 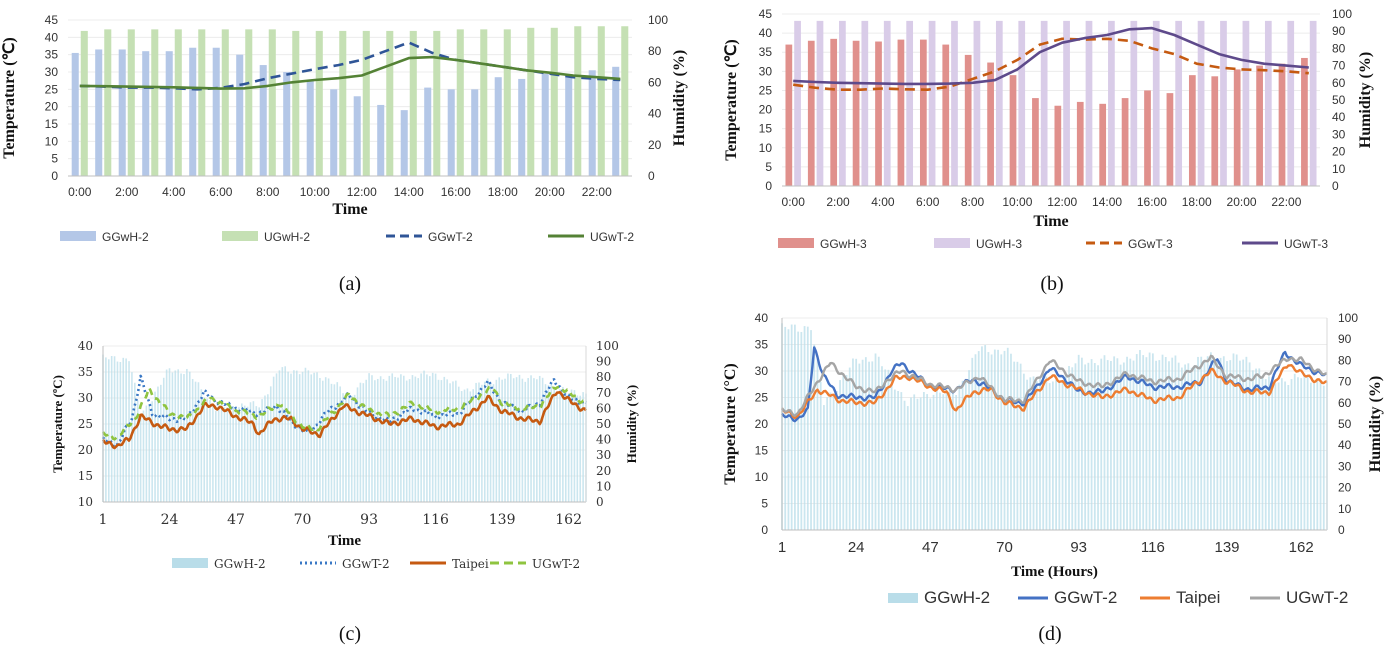 What do you see at coordinates (762, 477) in the screenshot?
I see `y-tick-label: 10` at bounding box center [762, 477].